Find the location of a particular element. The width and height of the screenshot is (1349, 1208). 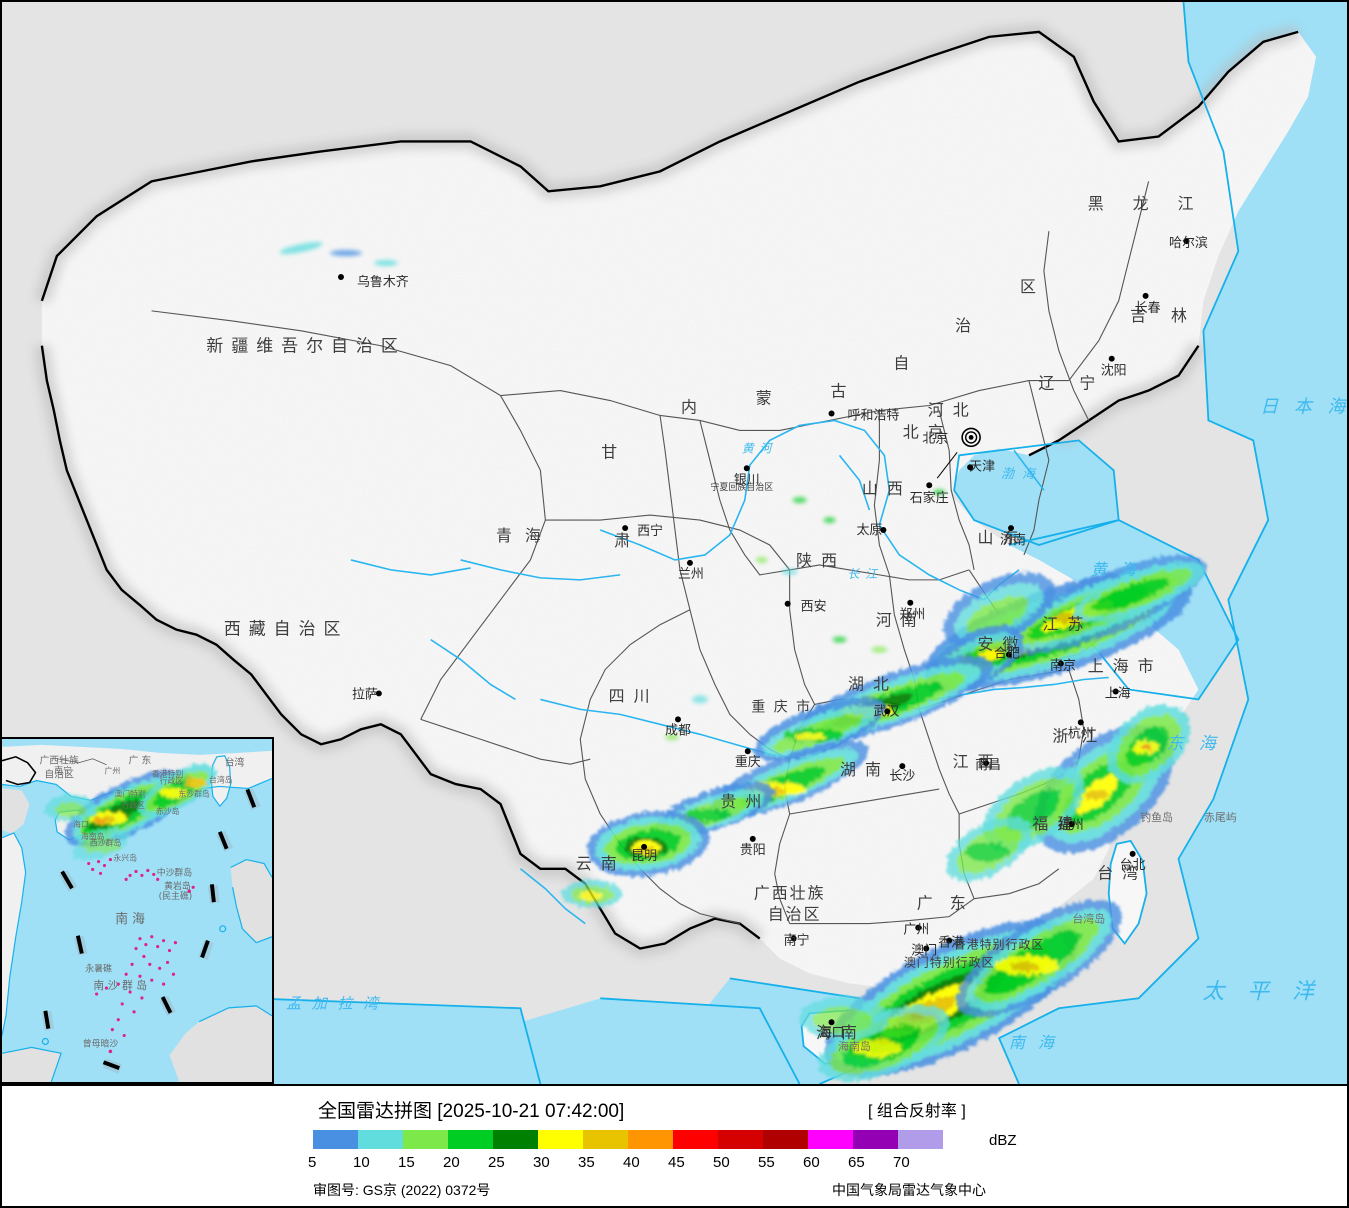

city-label: 南京 is located at coordinates (1063, 666).